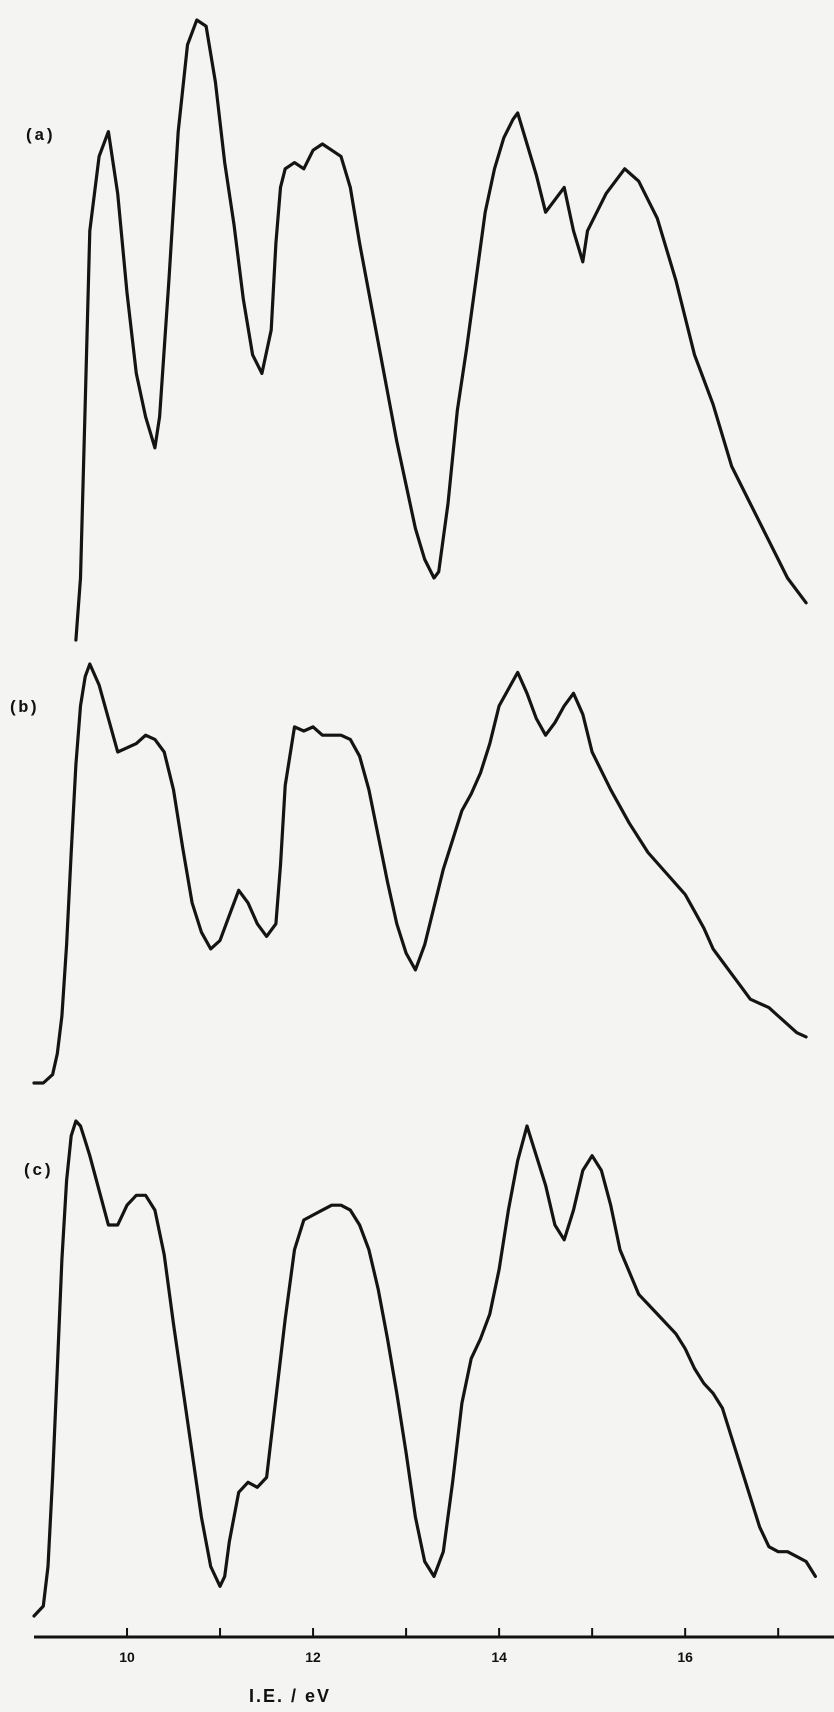 The height and width of the screenshot is (1712, 834). I want to click on x-axis: 10 12 14 16 I.E. / eV, so click(434, 1667).